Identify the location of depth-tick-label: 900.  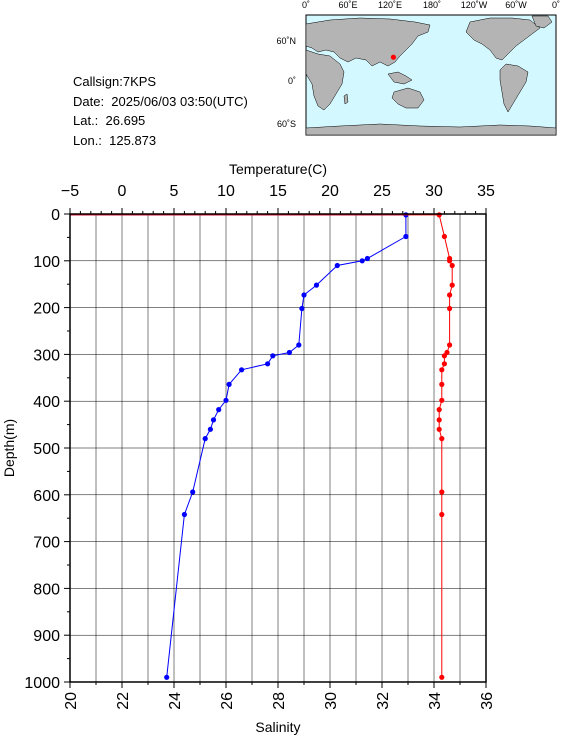
(46, 636).